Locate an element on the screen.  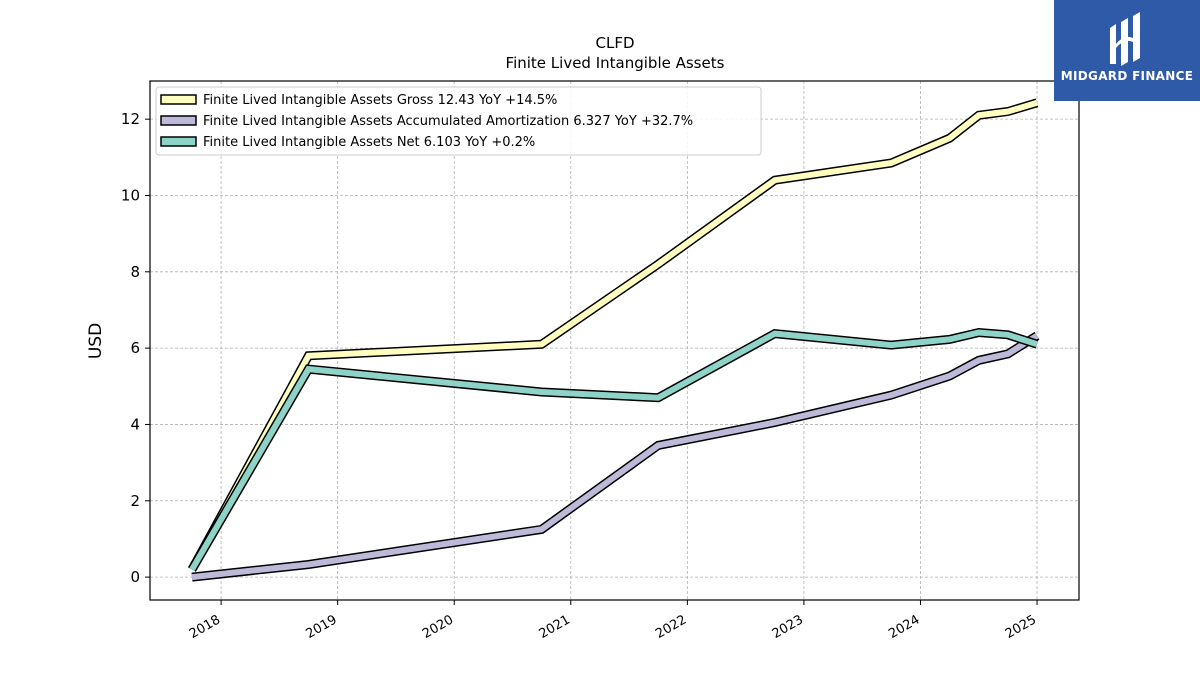
y-axis-label: USD is located at coordinates (96, 341).